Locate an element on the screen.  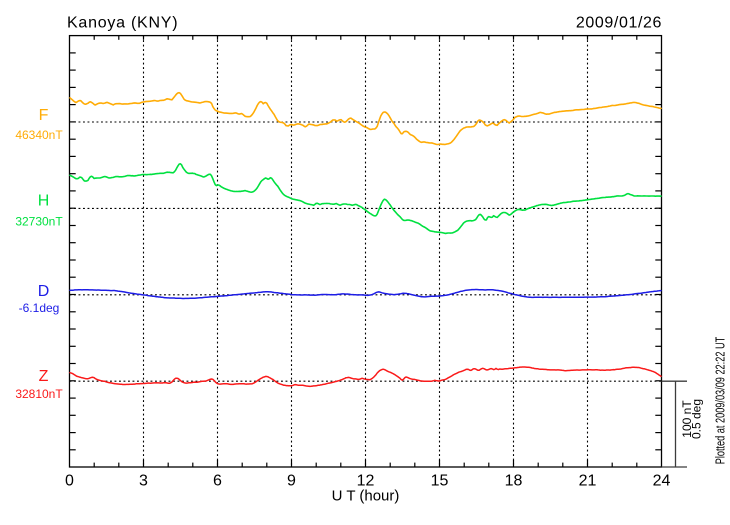
svg-text: 46340nT is located at coordinates (39, 135).